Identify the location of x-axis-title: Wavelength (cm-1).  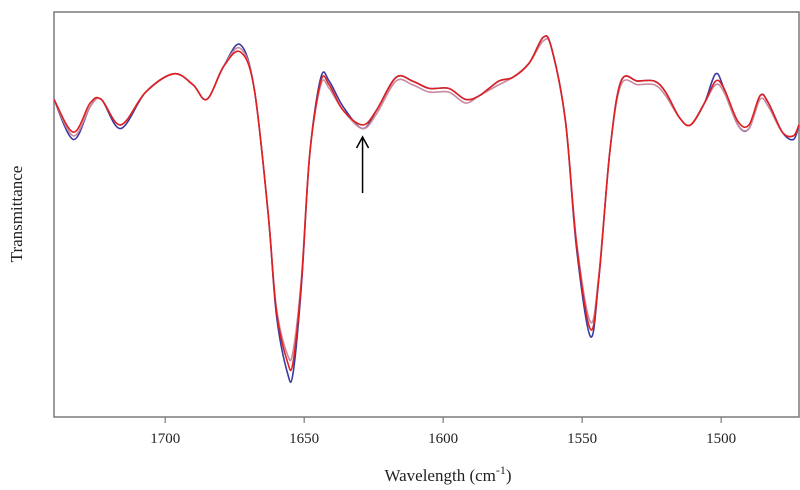
(447, 474).